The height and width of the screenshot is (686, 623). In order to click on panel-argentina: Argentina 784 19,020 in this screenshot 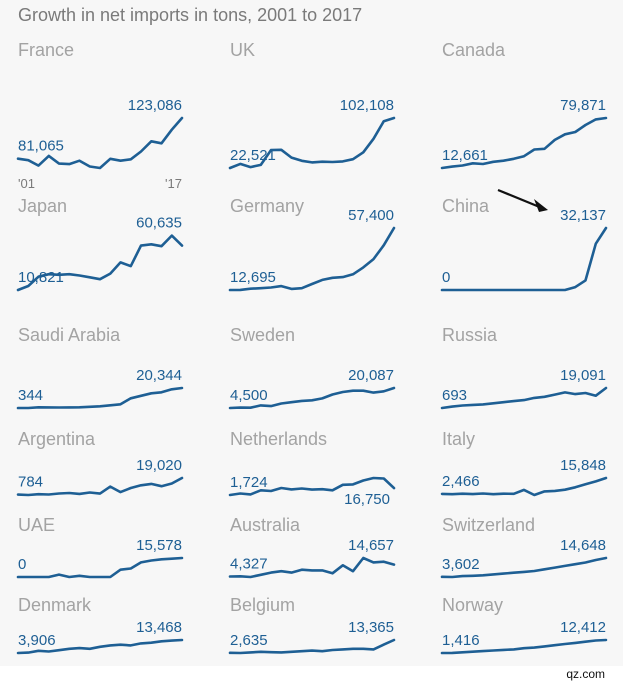, I will do `click(100, 463)`.